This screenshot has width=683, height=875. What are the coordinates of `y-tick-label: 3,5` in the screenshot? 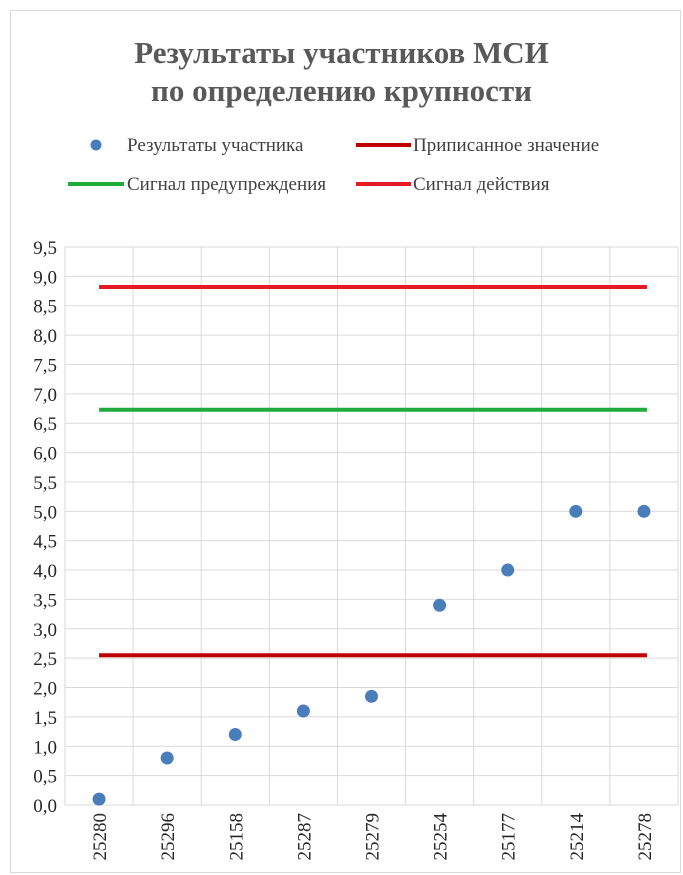 It's located at (45, 600).